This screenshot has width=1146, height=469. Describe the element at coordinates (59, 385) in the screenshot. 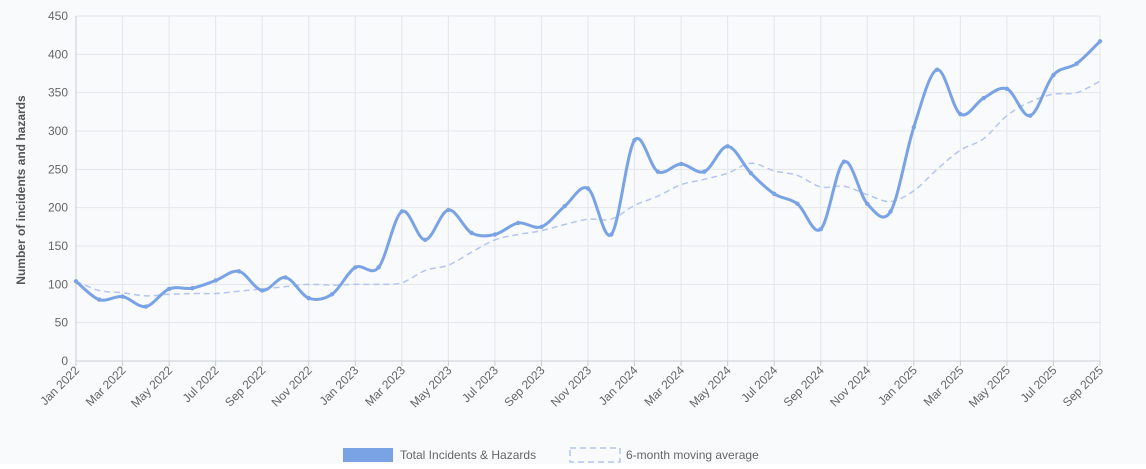

I see `x-tick-label: Jan 2022` at that location.